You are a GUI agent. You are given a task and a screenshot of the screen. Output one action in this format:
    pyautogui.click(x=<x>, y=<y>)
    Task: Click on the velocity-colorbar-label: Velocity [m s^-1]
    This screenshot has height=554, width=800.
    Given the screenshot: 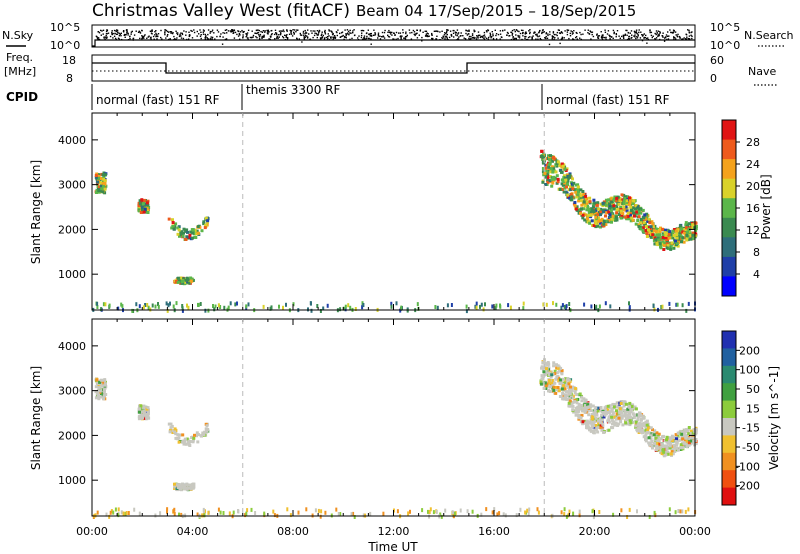 What is the action you would take?
    pyautogui.click(x=774, y=418)
    